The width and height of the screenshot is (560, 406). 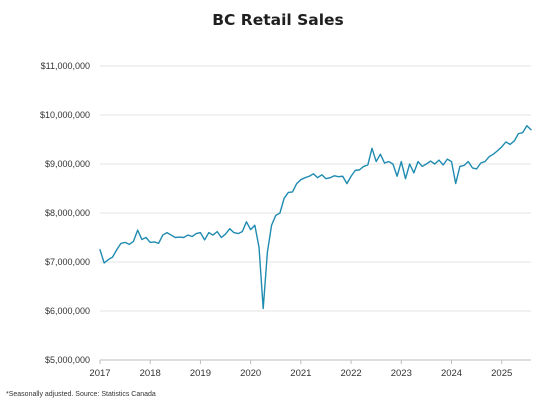 I want to click on x-tick-label: 2024, so click(x=451, y=373).